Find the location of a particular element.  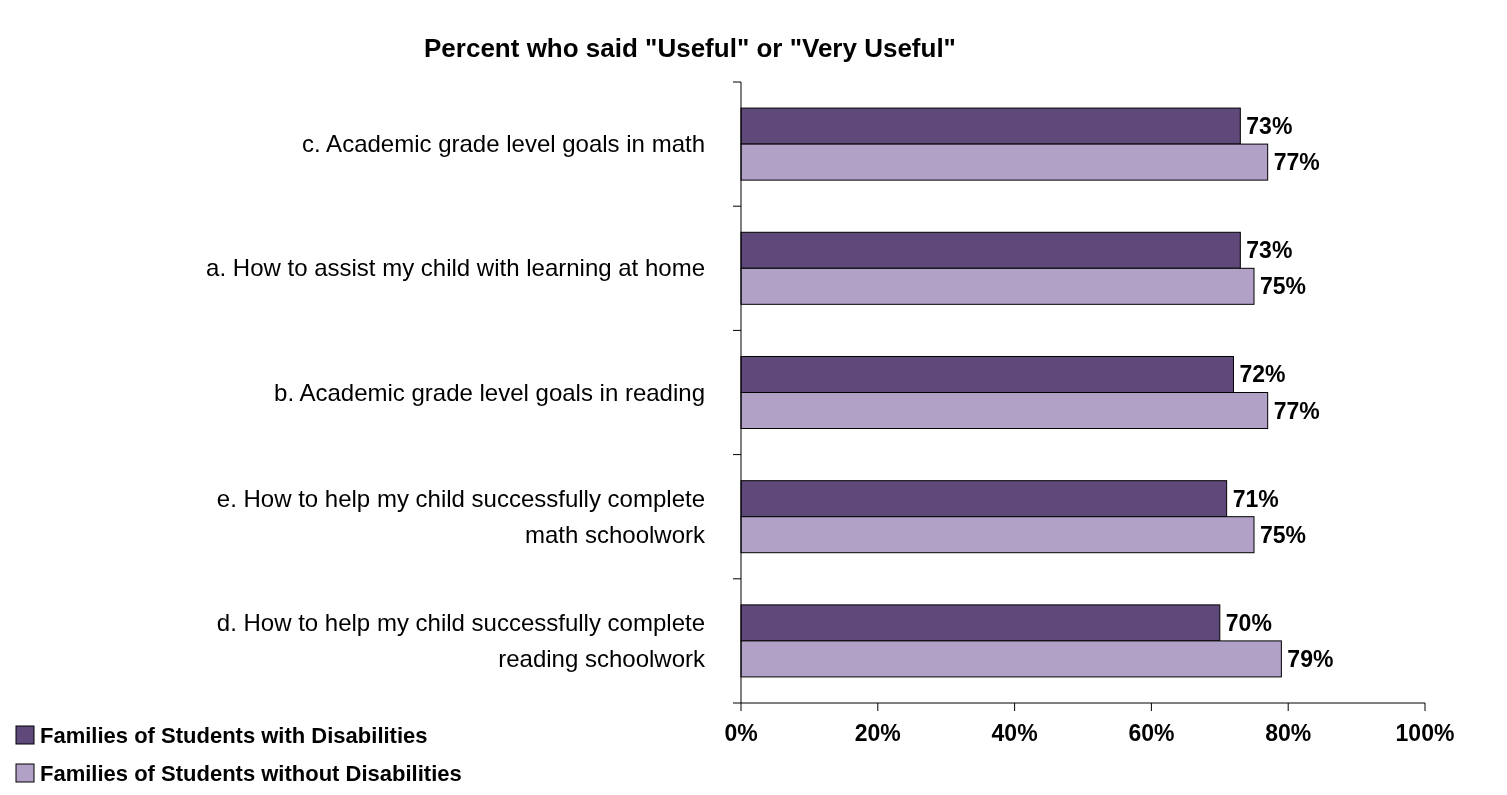

data-label: 71% is located at coordinates (1255, 498).